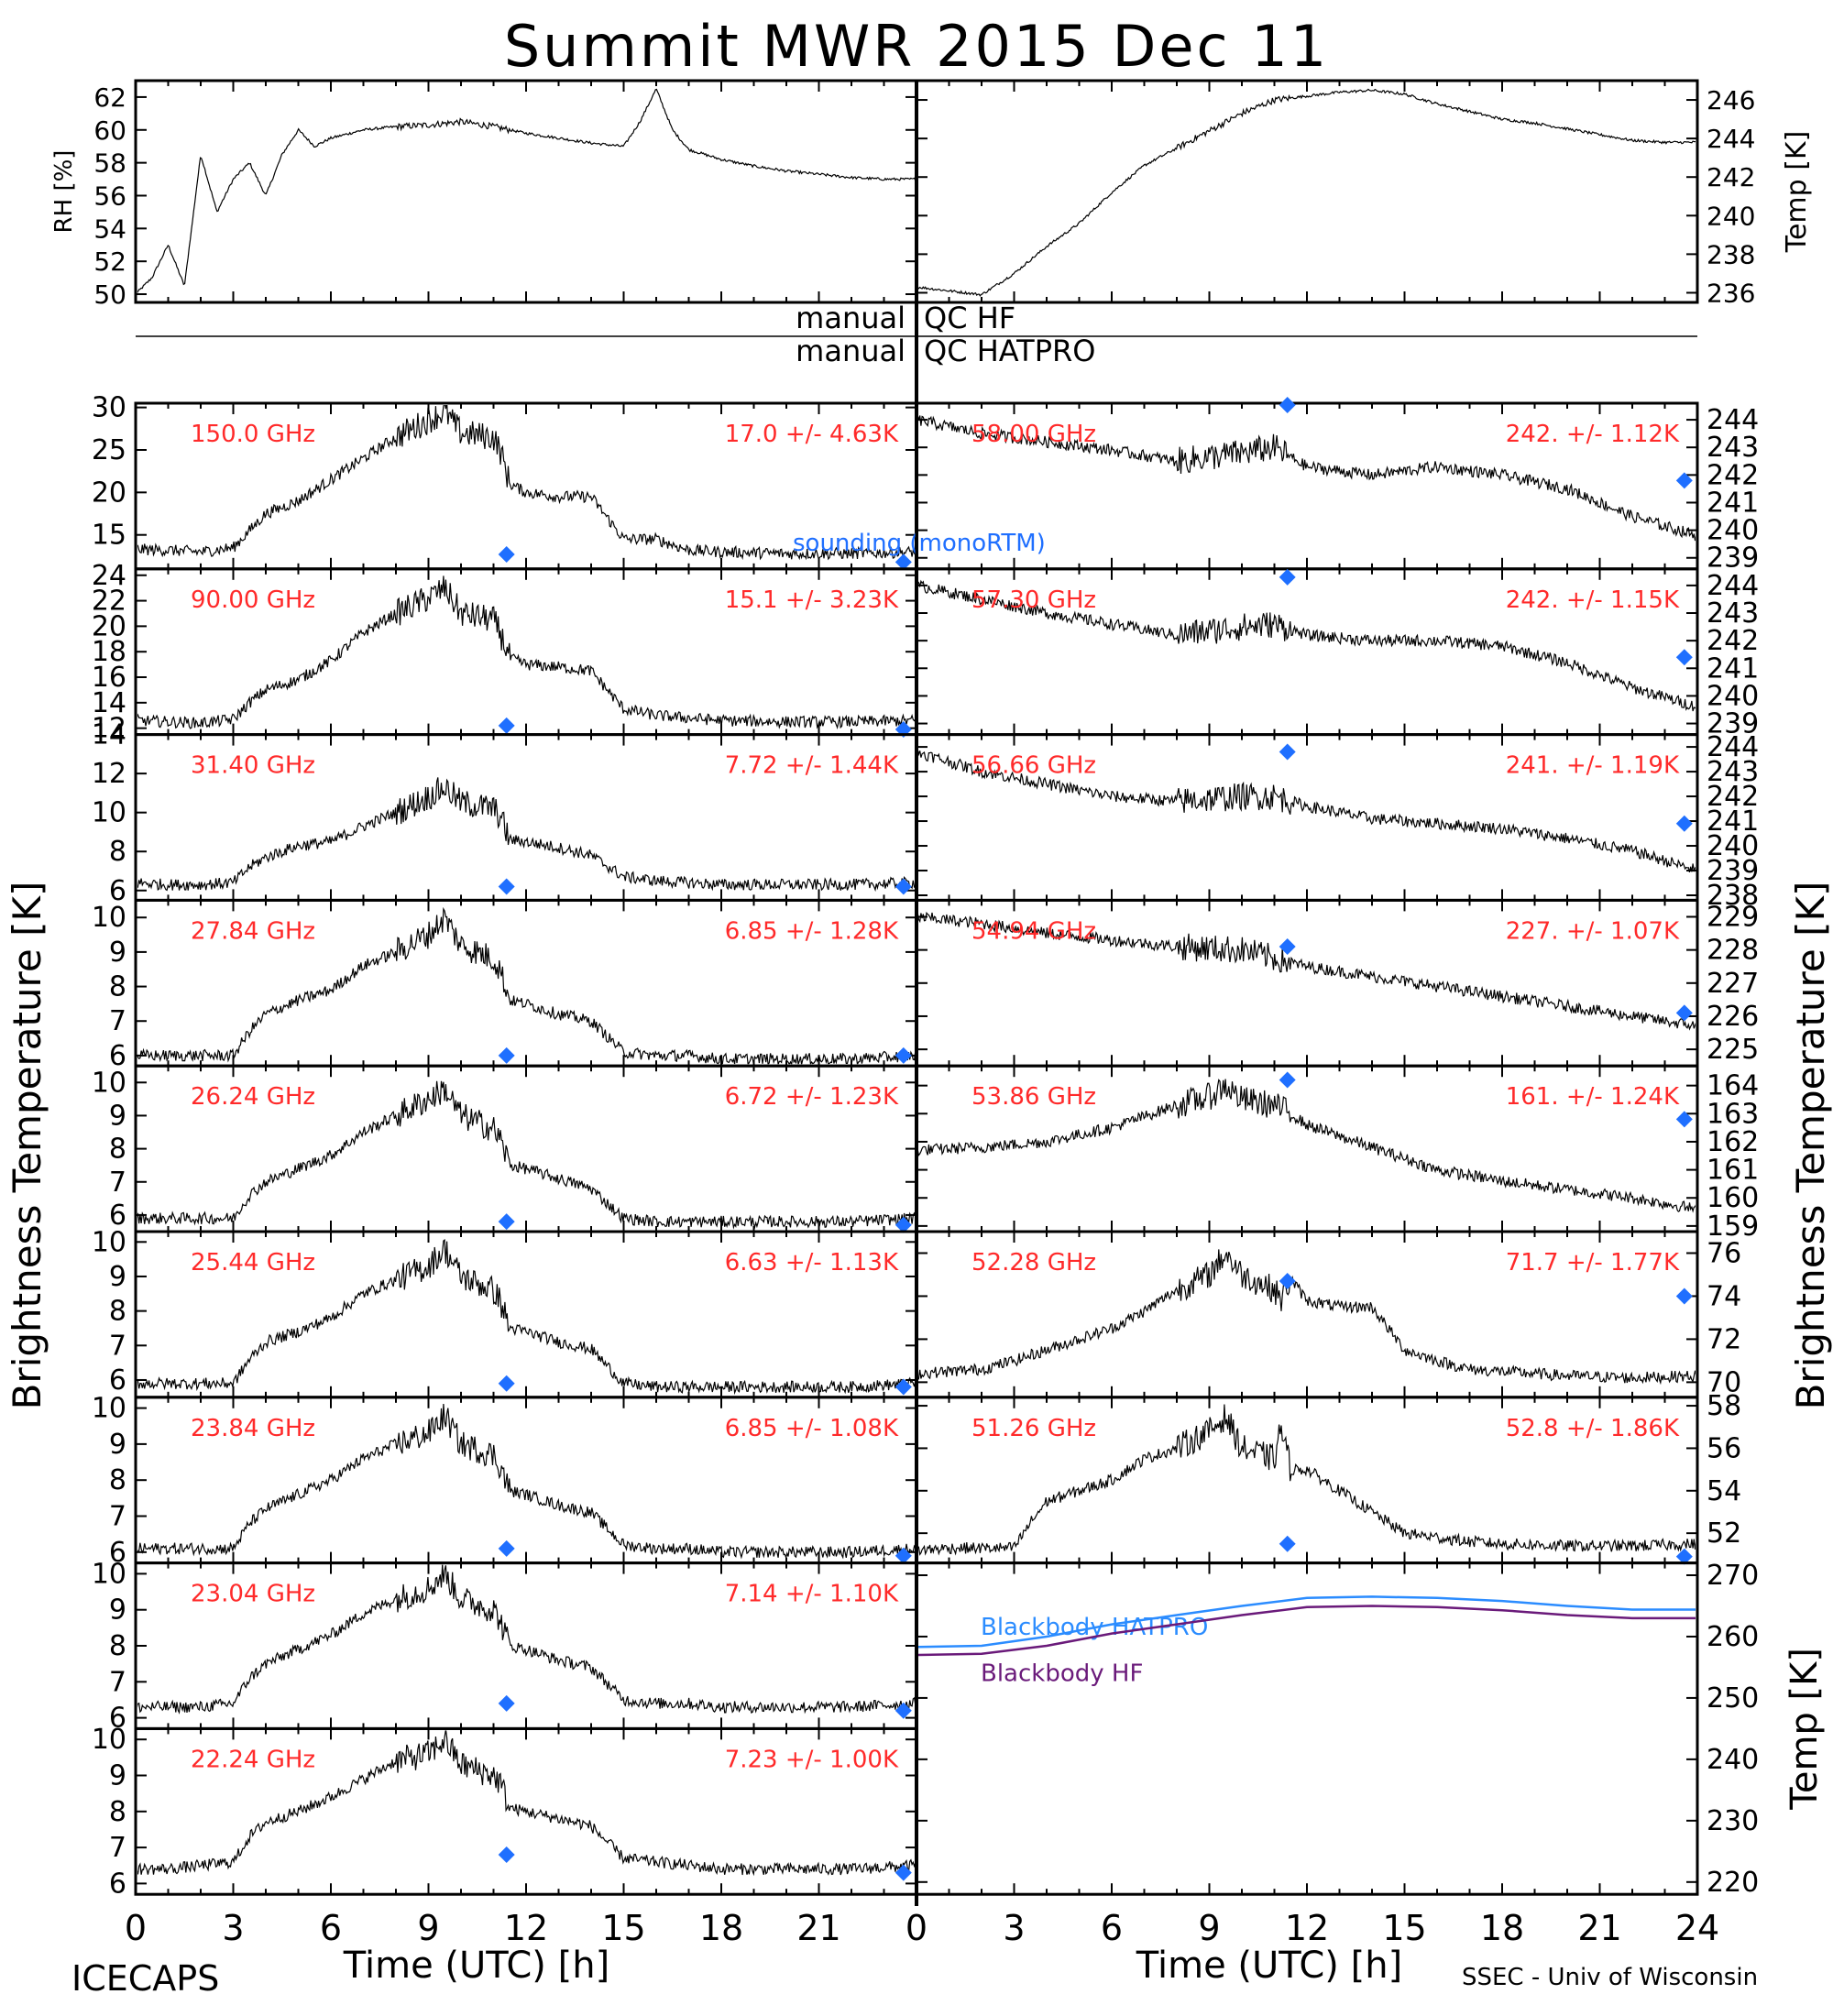 Image resolution: width=1833 pixels, height=2016 pixels. What do you see at coordinates (1733, 503) in the screenshot?
I see `y-tick-label: 241` at bounding box center [1733, 503].